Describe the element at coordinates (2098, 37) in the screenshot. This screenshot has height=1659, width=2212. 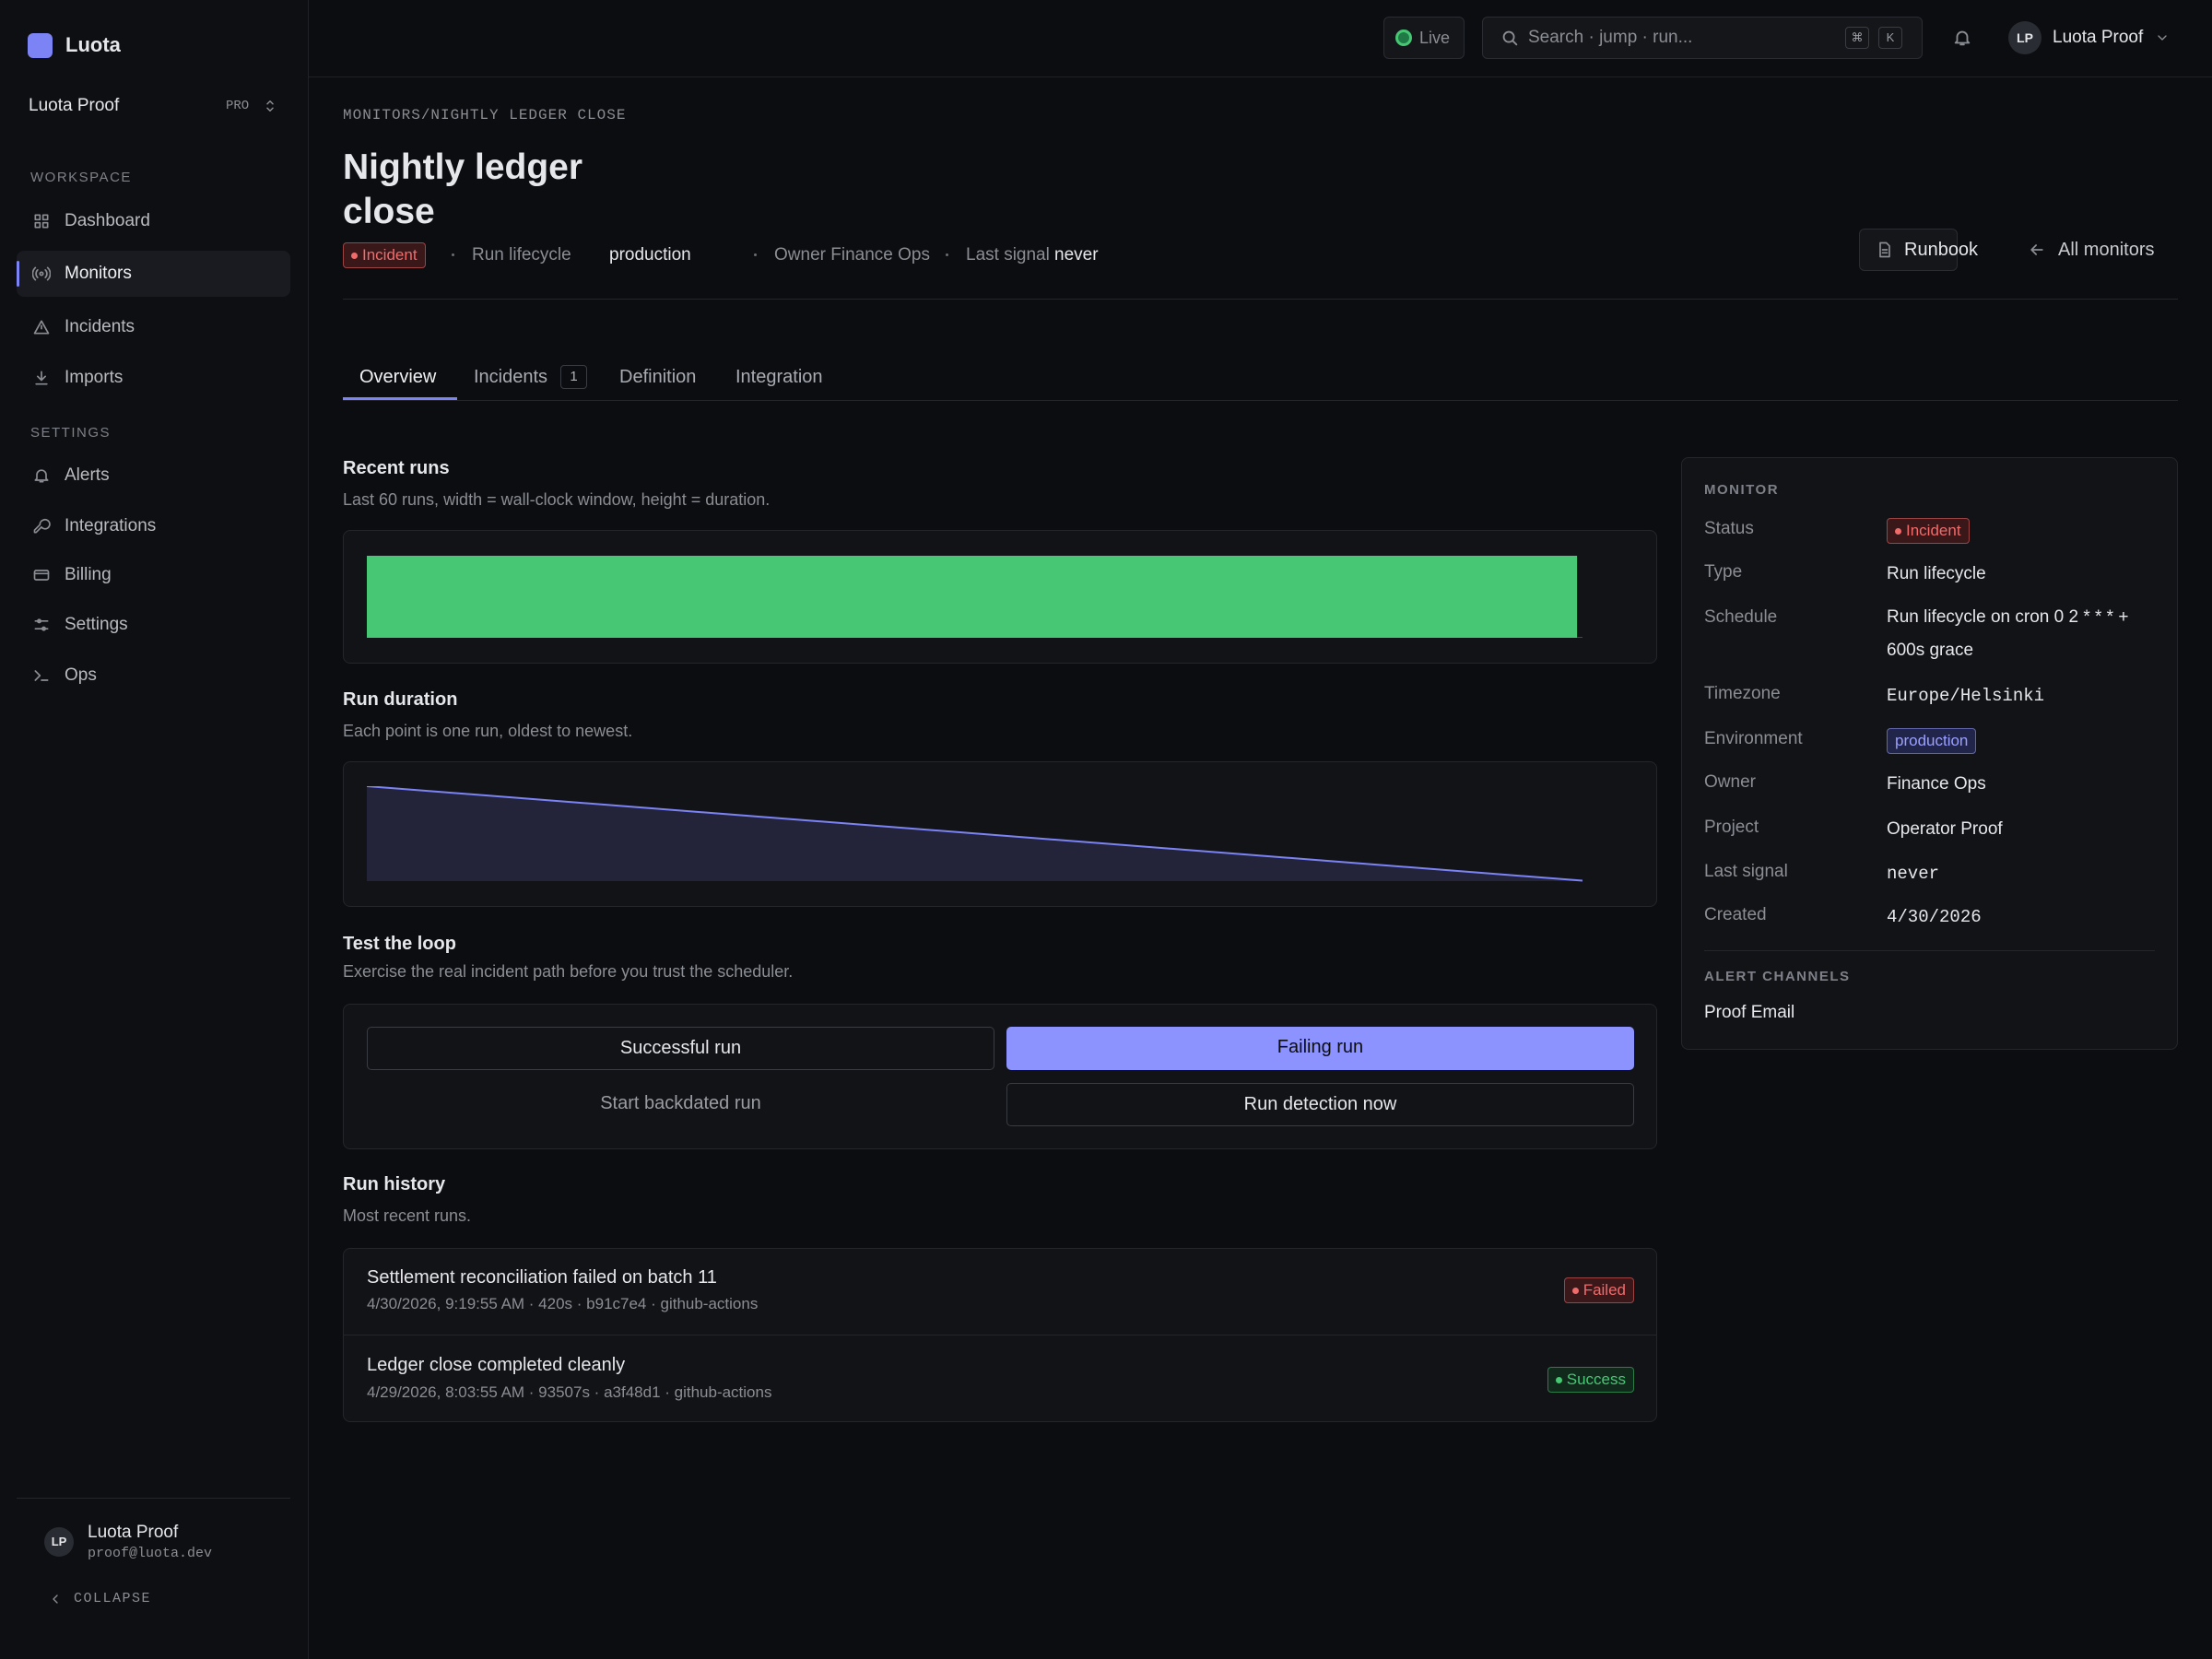
I see `top-user-name: Luota Proof` at that location.